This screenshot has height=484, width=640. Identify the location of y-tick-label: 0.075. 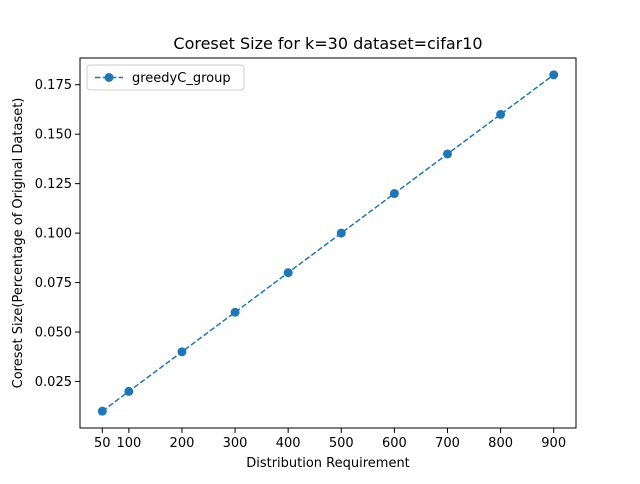
(53, 283).